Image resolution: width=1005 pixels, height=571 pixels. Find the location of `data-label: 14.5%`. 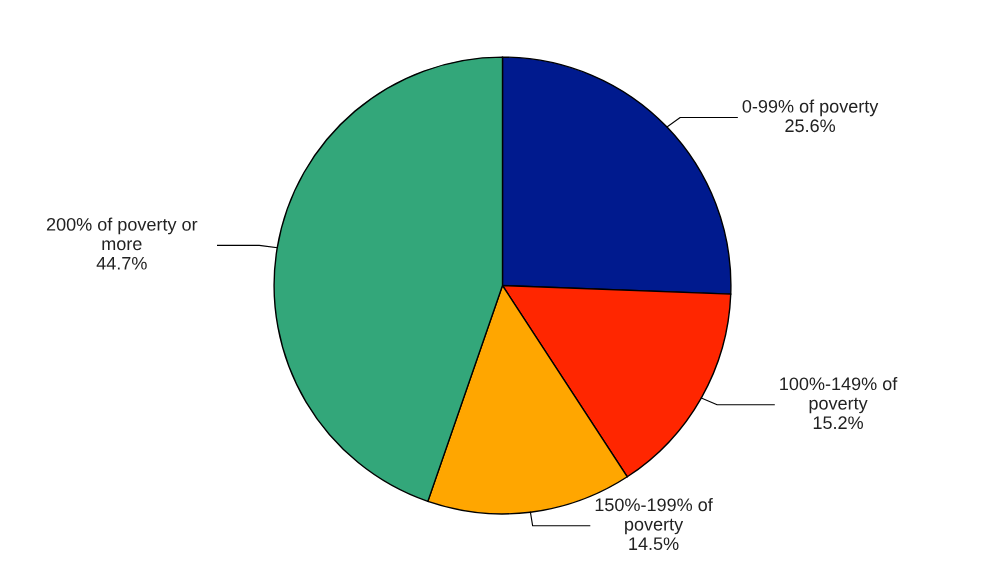

data-label: 14.5% is located at coordinates (654, 544).